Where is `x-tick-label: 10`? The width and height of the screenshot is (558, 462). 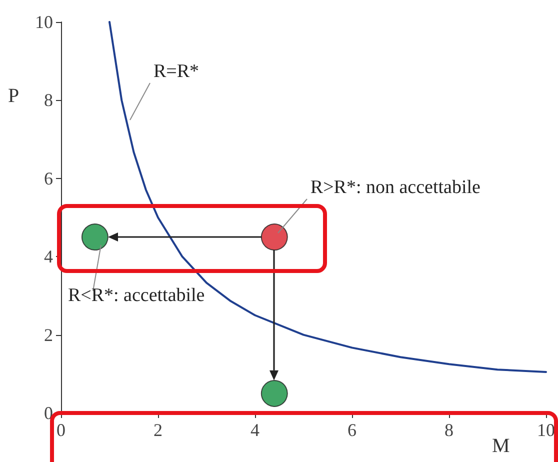
x-tick-label: 10 is located at coordinates (546, 430).